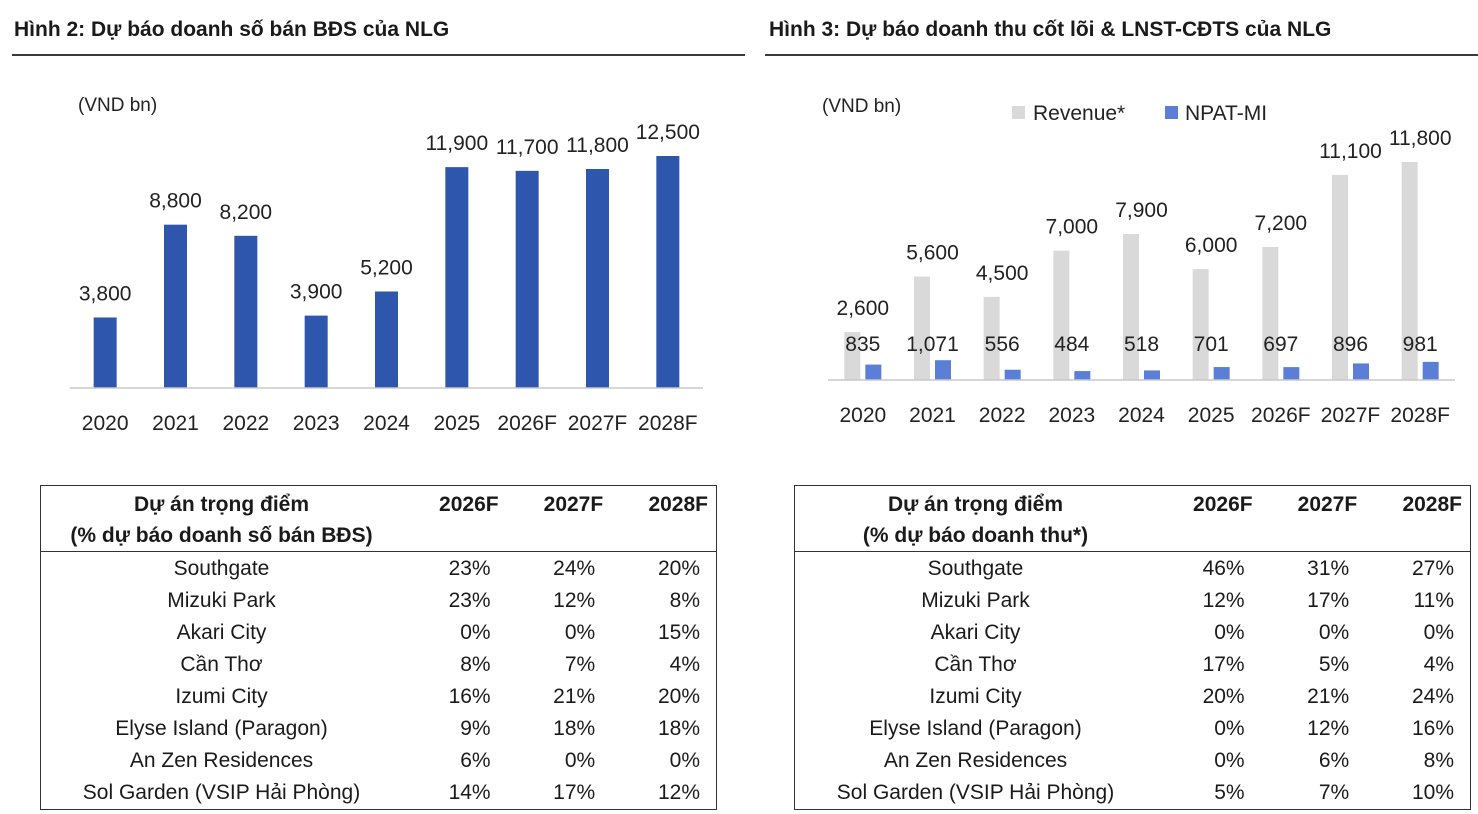 Image resolution: width=1478 pixels, height=814 pixels. Describe the element at coordinates (105, 293) in the screenshot. I see `bar-value-label: 3,800` at that location.